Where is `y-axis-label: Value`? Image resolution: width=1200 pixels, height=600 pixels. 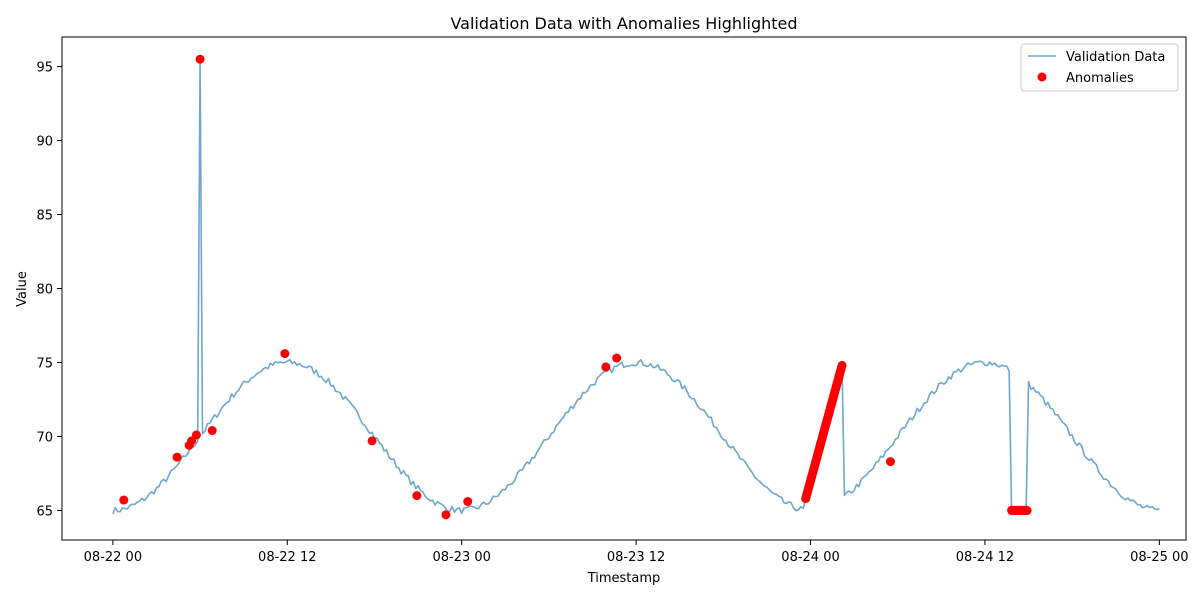
y-axis-label: Value is located at coordinates (22, 289).